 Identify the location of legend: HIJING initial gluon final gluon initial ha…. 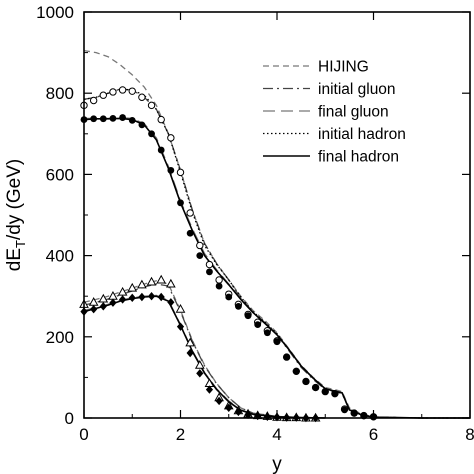
(334, 112).